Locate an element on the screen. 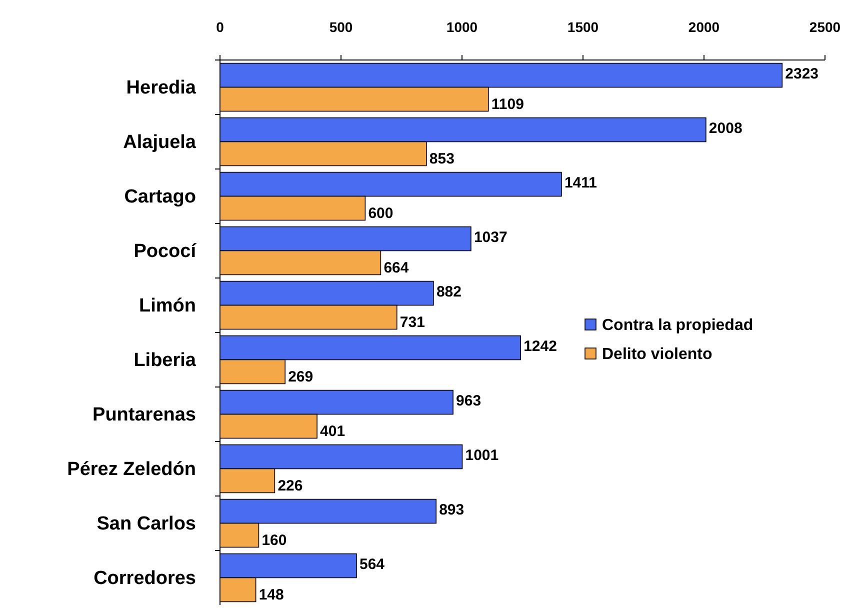 The width and height of the screenshot is (850, 613). data-label: 963 is located at coordinates (469, 401).